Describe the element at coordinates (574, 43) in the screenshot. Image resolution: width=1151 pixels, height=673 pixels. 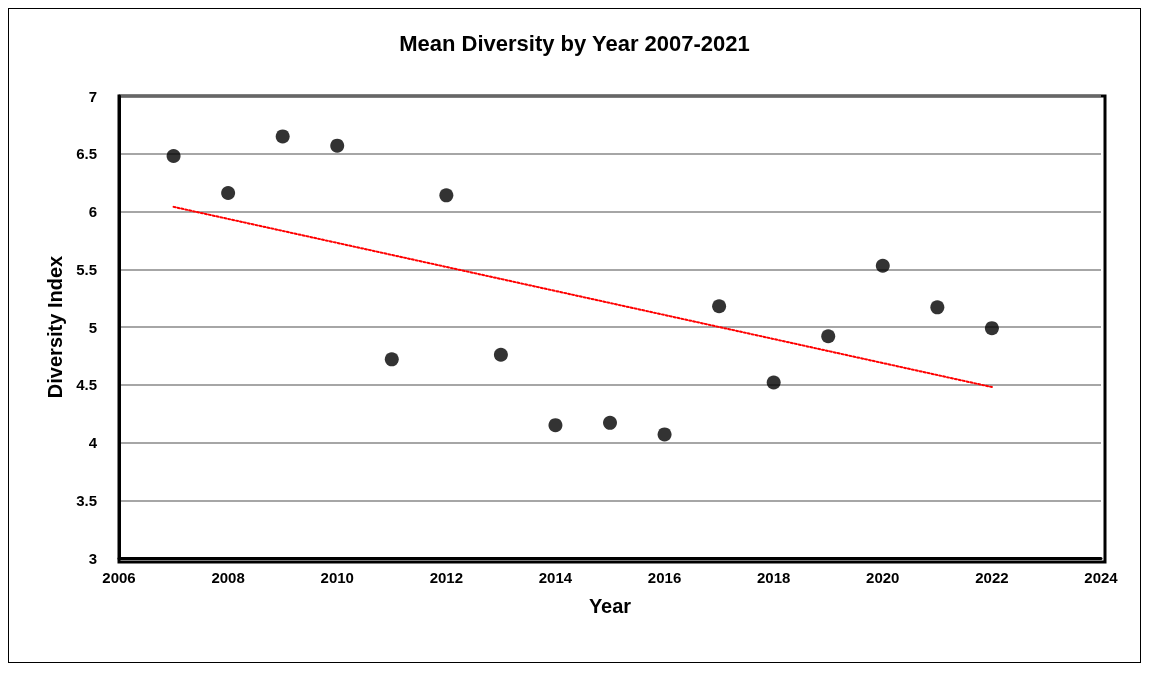
I see `chart-title: Mean Diversity by Year 2007-2021` at that location.